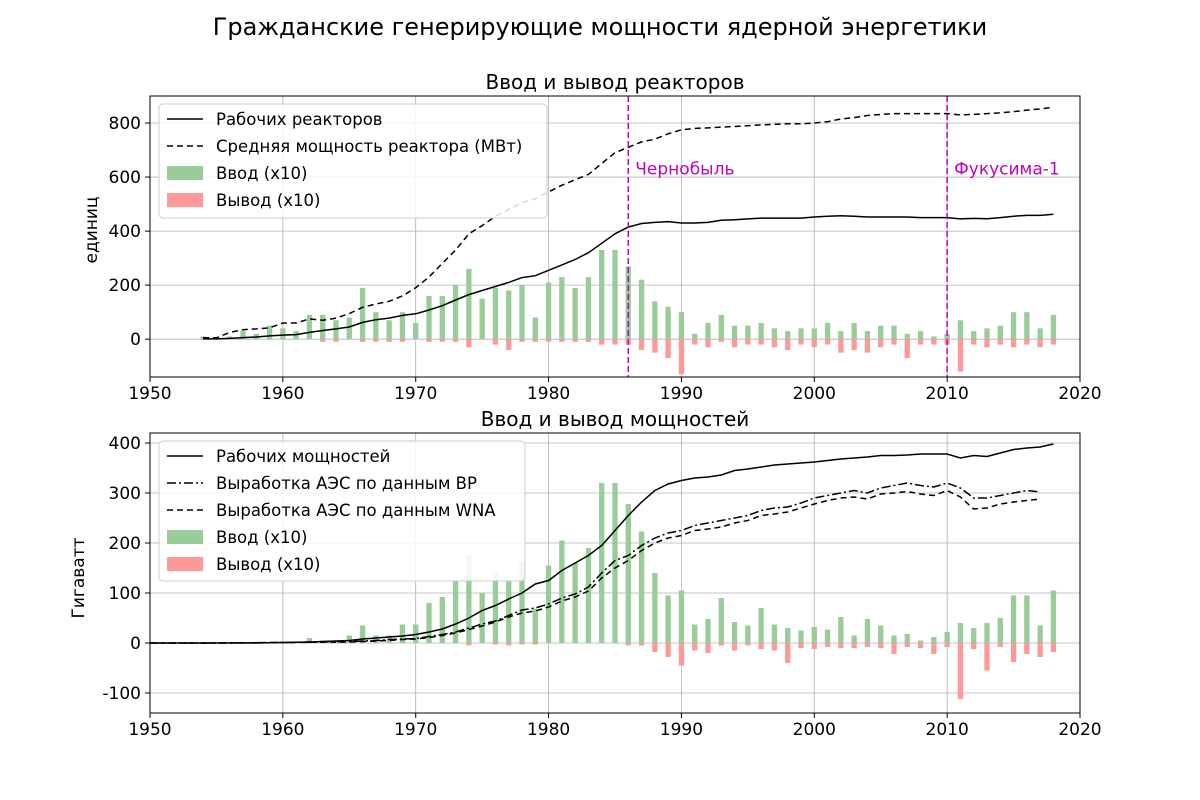  What do you see at coordinates (282, 394) in the screenshot?
I see `top-xtick-label: 1960` at bounding box center [282, 394].